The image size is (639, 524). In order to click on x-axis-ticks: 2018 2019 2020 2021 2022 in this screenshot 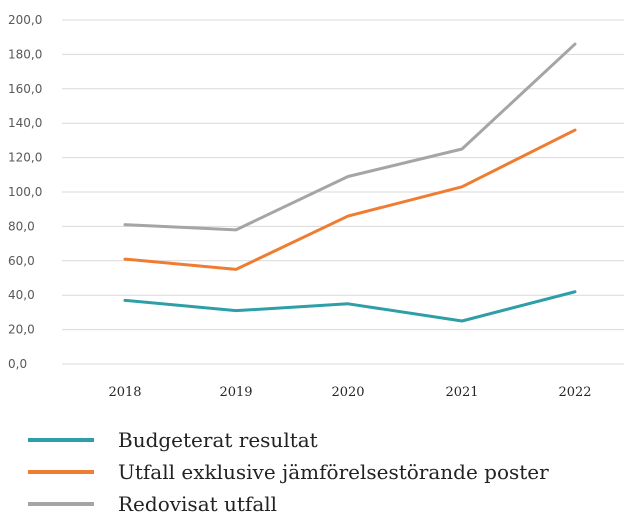, I will do `click(349, 392)`.